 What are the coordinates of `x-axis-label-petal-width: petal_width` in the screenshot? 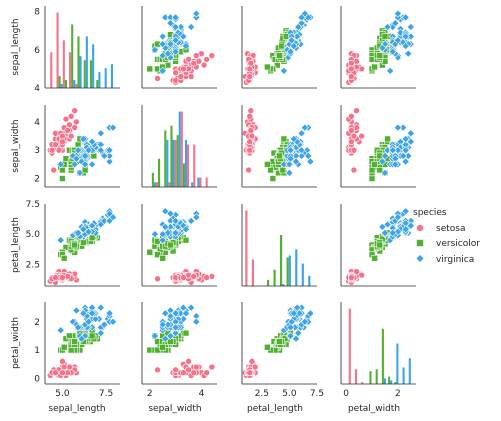 It's located at (374, 409).